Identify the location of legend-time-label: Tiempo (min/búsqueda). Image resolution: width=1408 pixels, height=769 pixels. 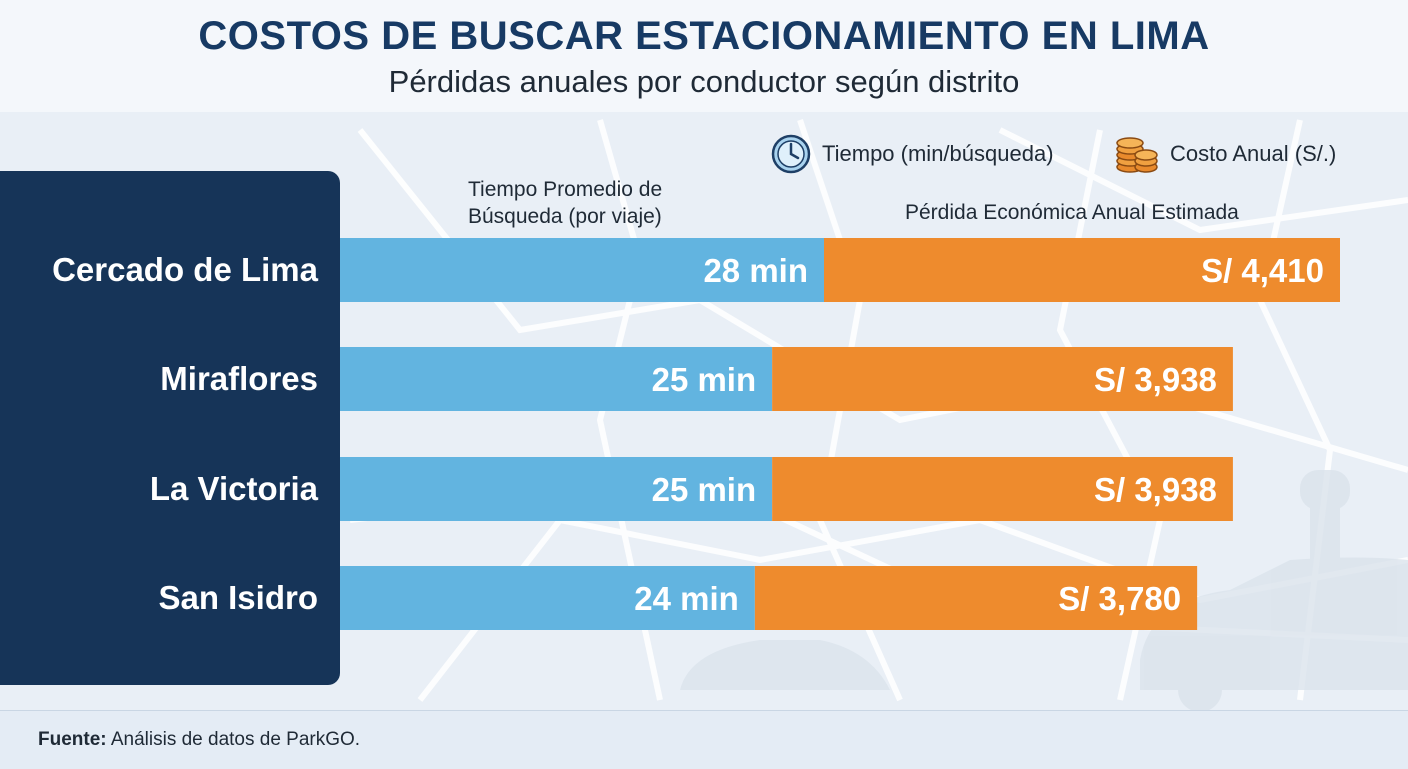
(938, 153).